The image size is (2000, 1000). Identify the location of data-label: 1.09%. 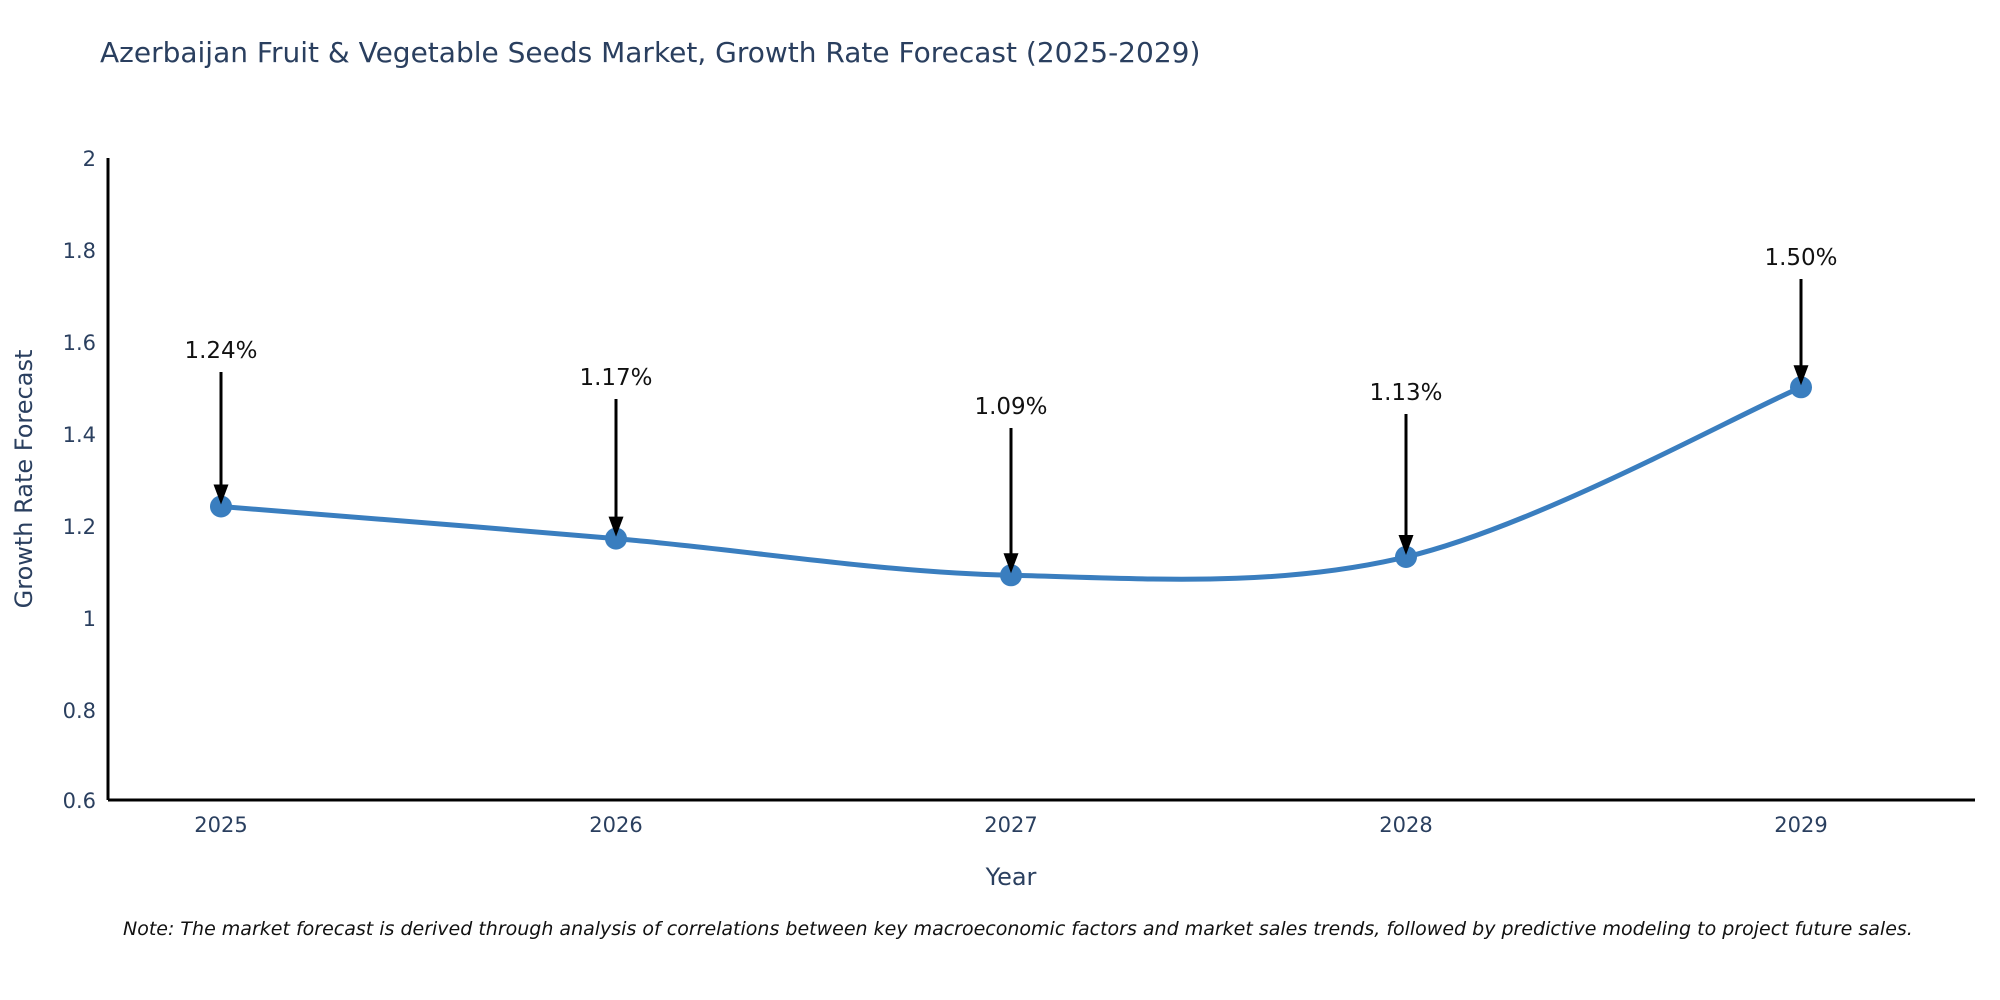
(1010, 407).